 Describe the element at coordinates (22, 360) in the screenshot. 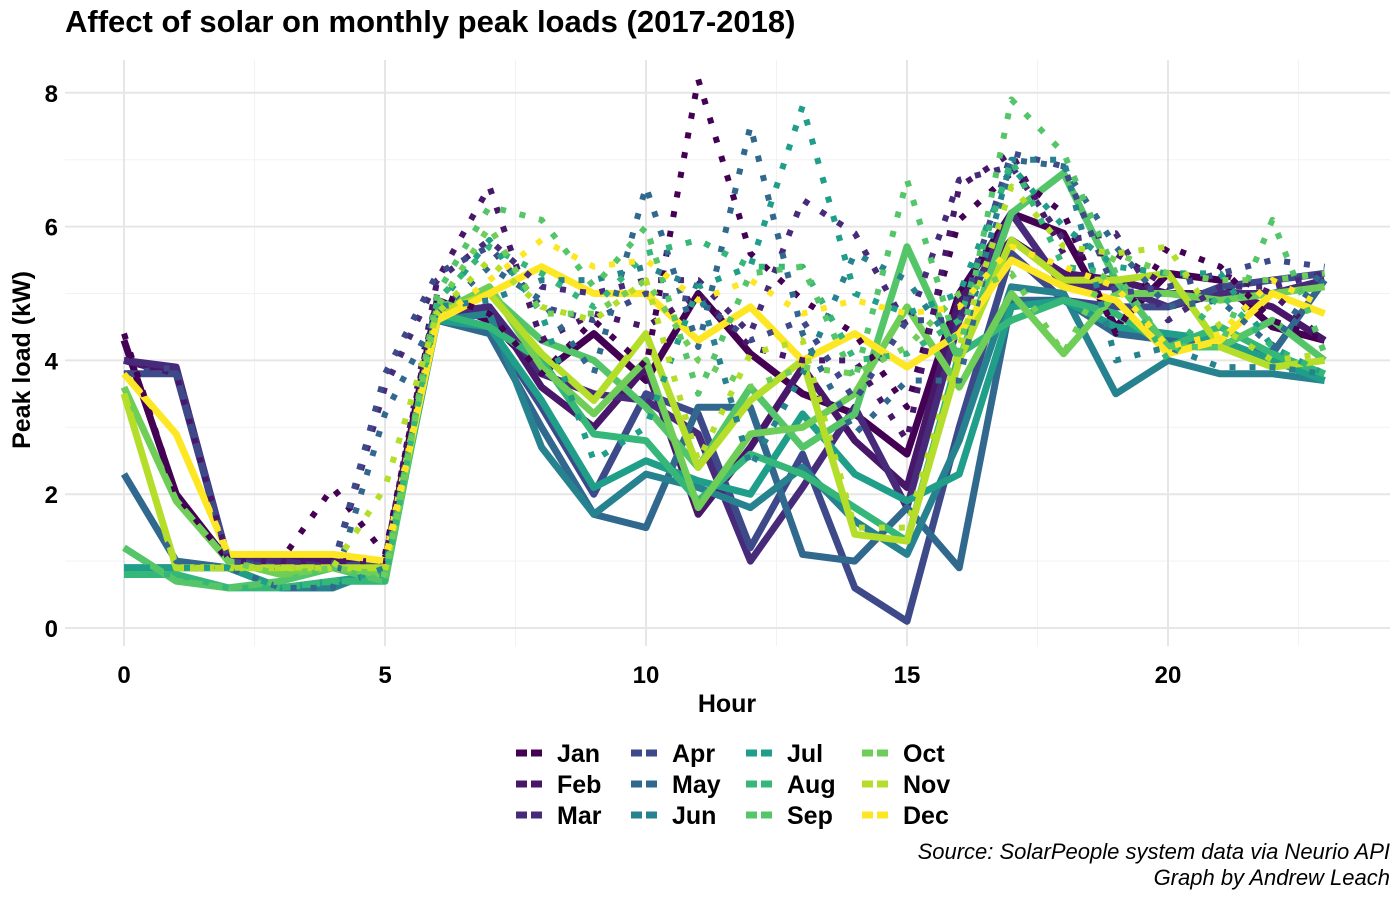

I see `y-axis-label: Peak load (kW)` at that location.